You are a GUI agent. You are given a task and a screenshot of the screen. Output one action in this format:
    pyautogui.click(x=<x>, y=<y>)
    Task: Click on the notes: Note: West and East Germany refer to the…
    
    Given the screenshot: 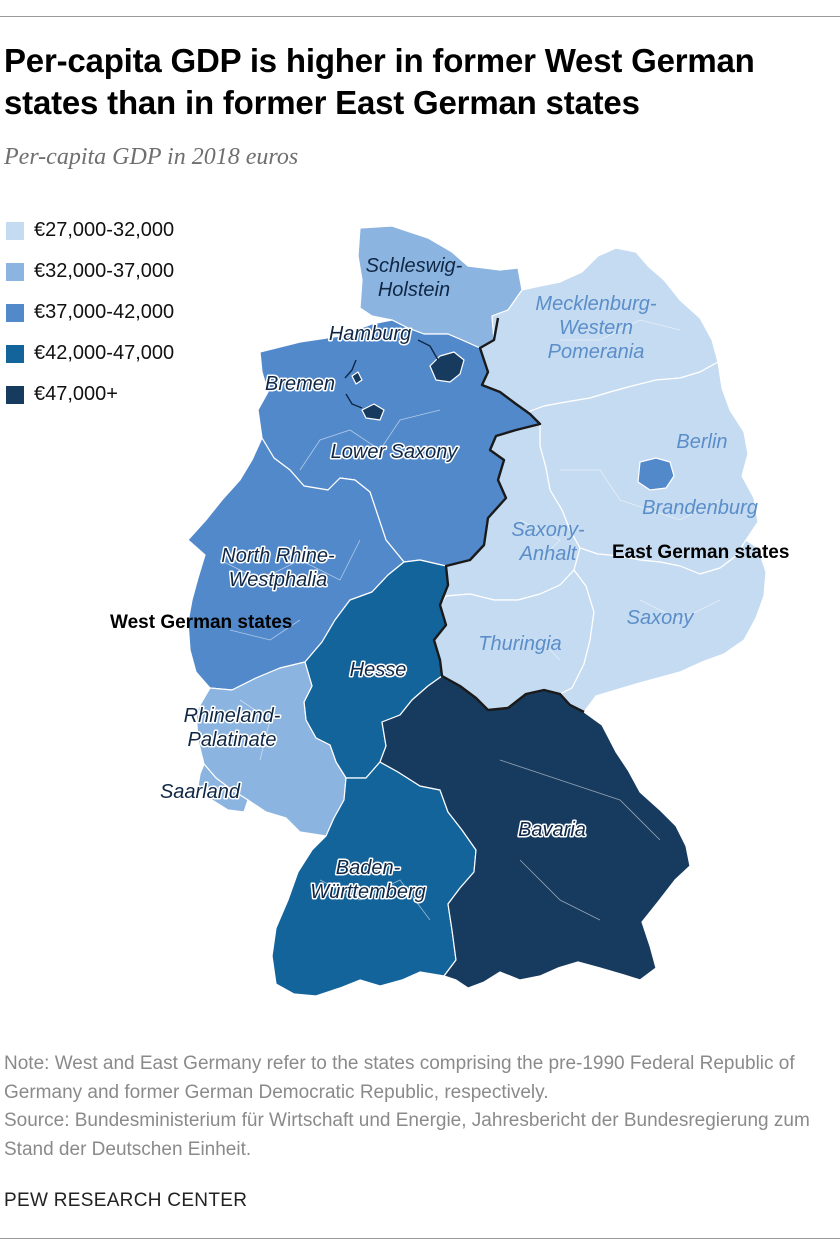 What is the action you would take?
    pyautogui.click(x=419, y=1107)
    